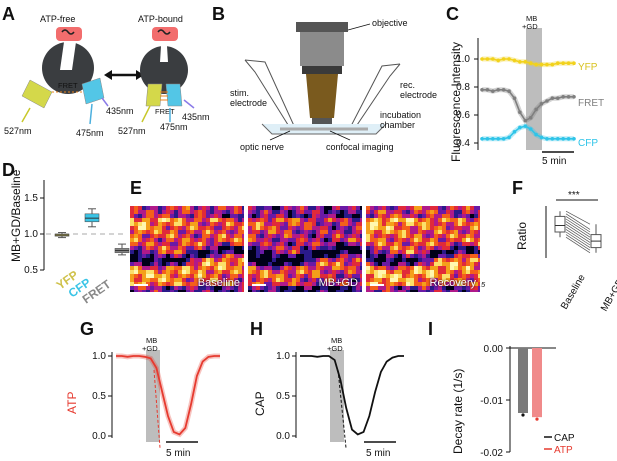  Describe the element at coordinates (503, 139) in the screenshot. I see `point-cfp` at that location.